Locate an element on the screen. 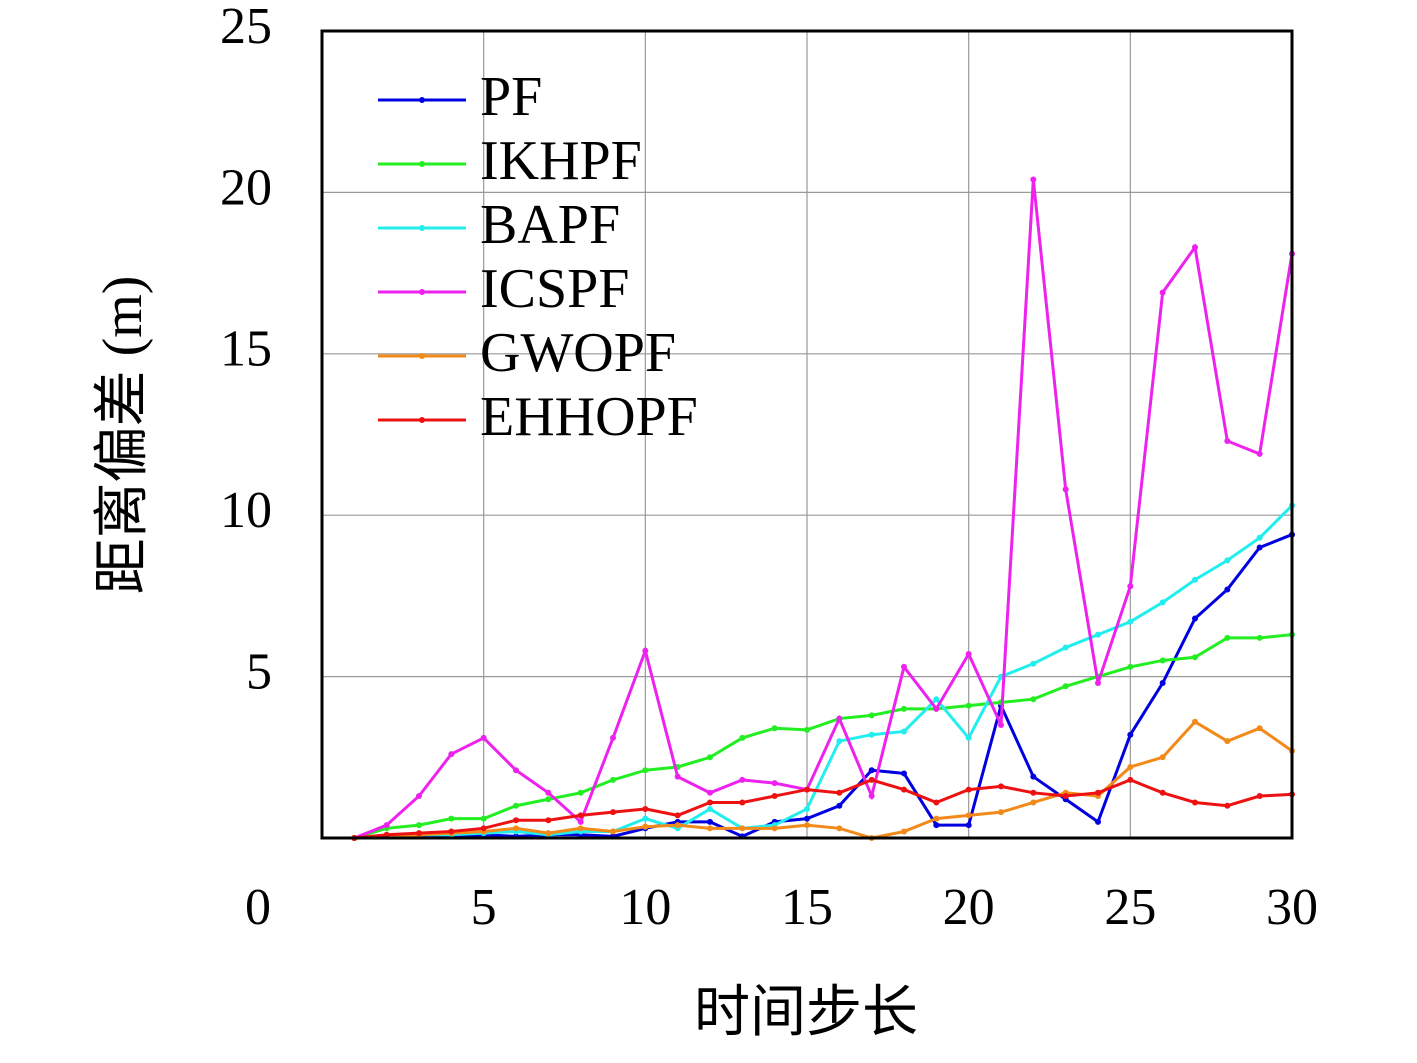  legend-label: IKHPF is located at coordinates (561, 161).